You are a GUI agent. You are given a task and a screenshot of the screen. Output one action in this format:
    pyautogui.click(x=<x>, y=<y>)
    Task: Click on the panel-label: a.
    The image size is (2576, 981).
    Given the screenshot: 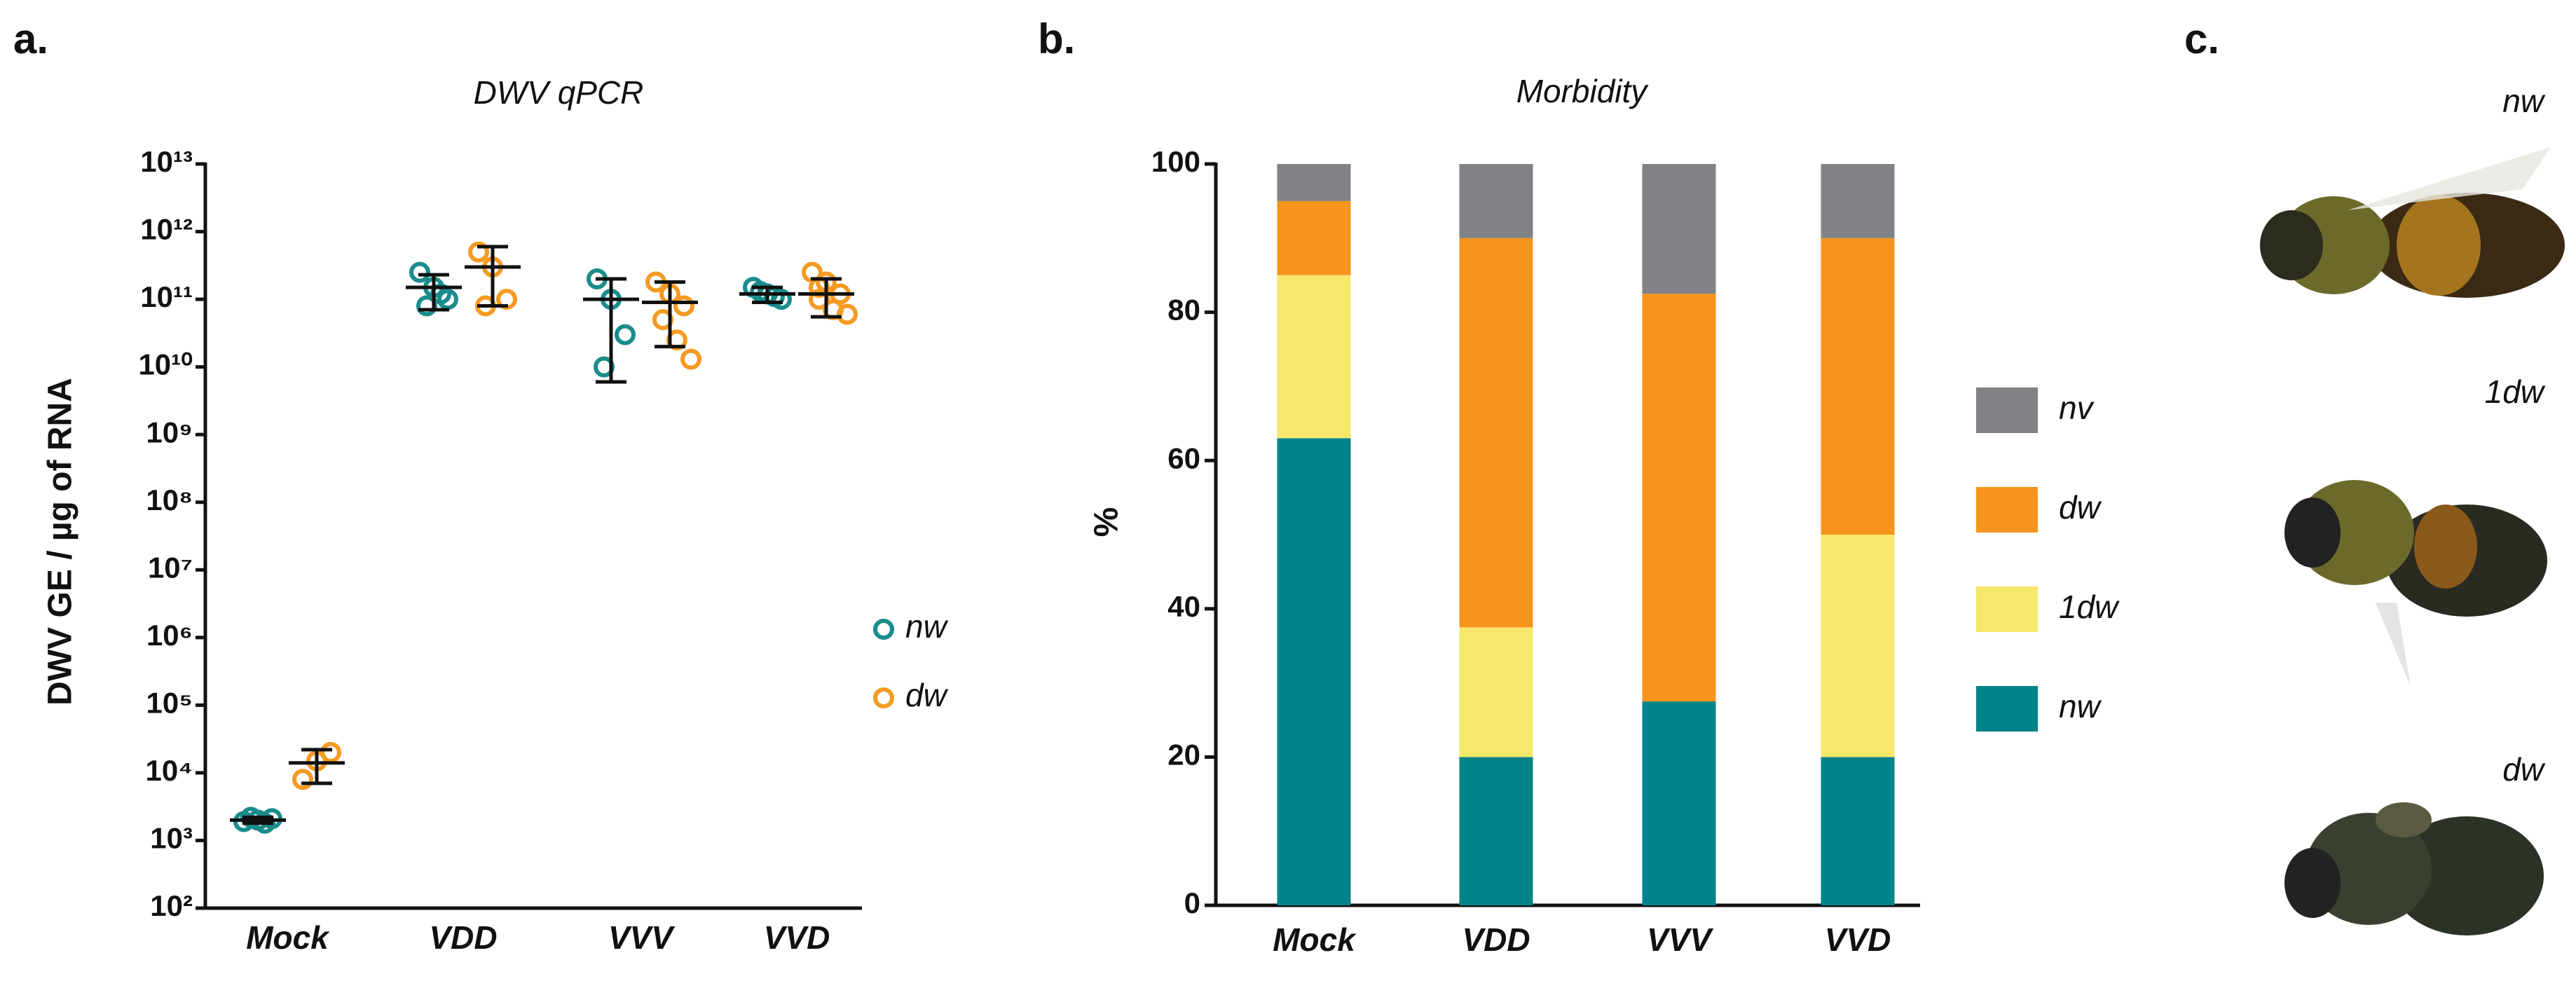 What is the action you would take?
    pyautogui.click(x=31, y=38)
    